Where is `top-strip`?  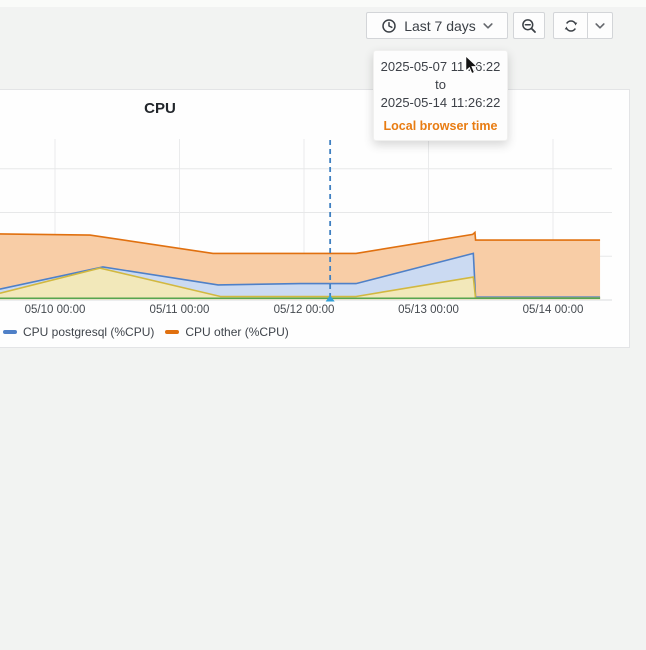
top-strip is located at coordinates (323, 3).